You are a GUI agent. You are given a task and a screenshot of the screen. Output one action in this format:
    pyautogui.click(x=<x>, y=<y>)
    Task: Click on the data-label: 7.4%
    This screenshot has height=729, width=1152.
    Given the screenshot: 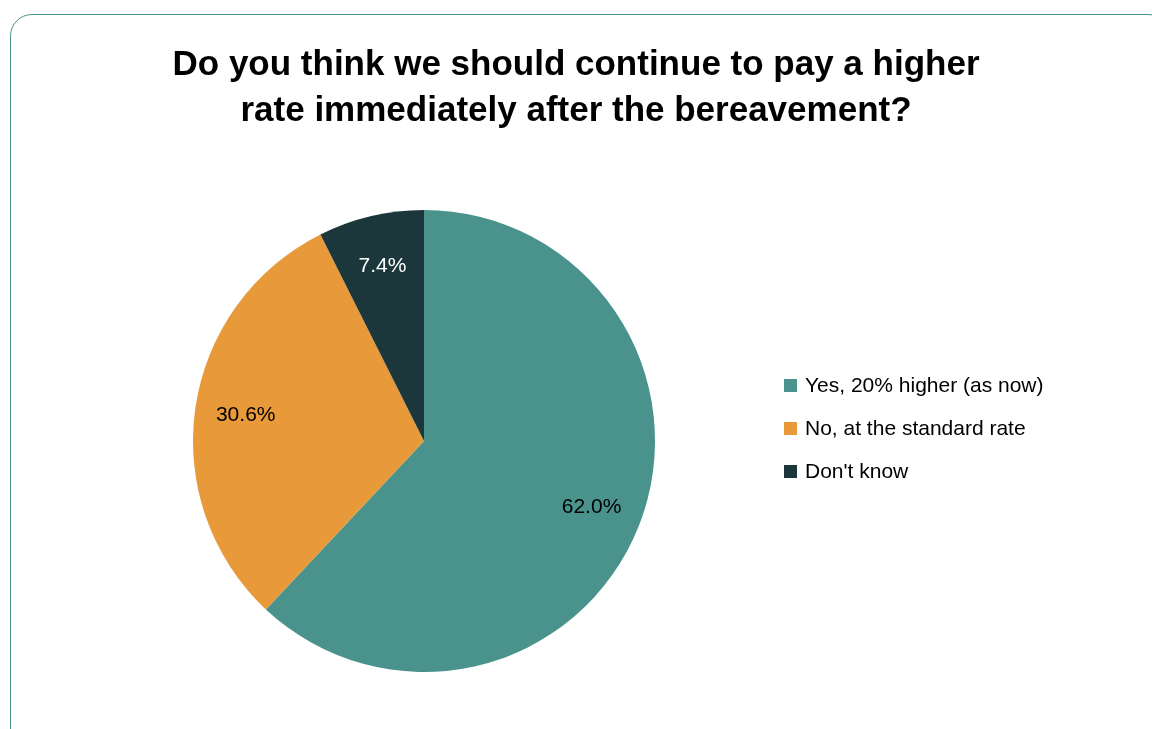 What is the action you would take?
    pyautogui.click(x=382, y=264)
    